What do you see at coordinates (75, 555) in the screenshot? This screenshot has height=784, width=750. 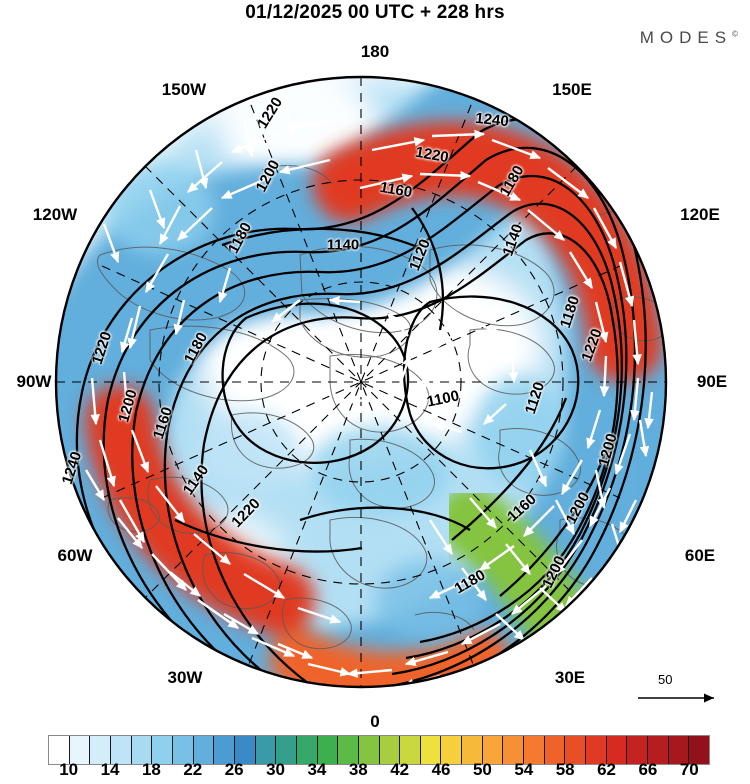 I see `longitude-label: 60W` at bounding box center [75, 555].